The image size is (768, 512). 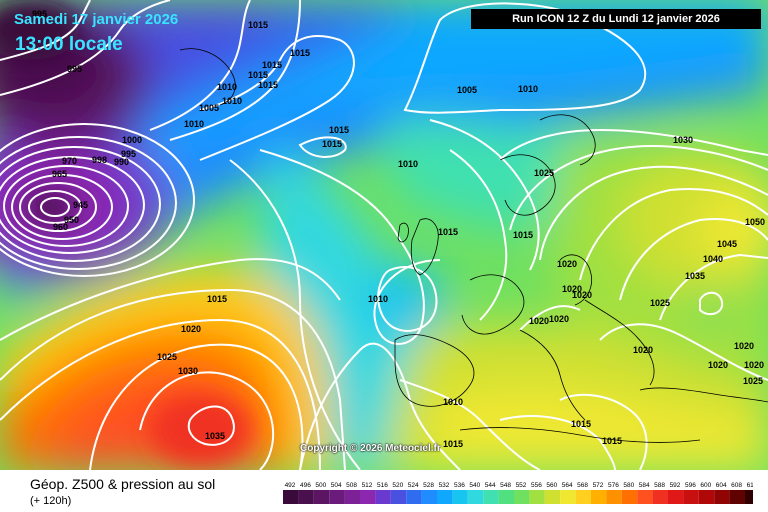 What do you see at coordinates (413, 485) in the screenshot?
I see `legend-tick-label: 524` at bounding box center [413, 485].